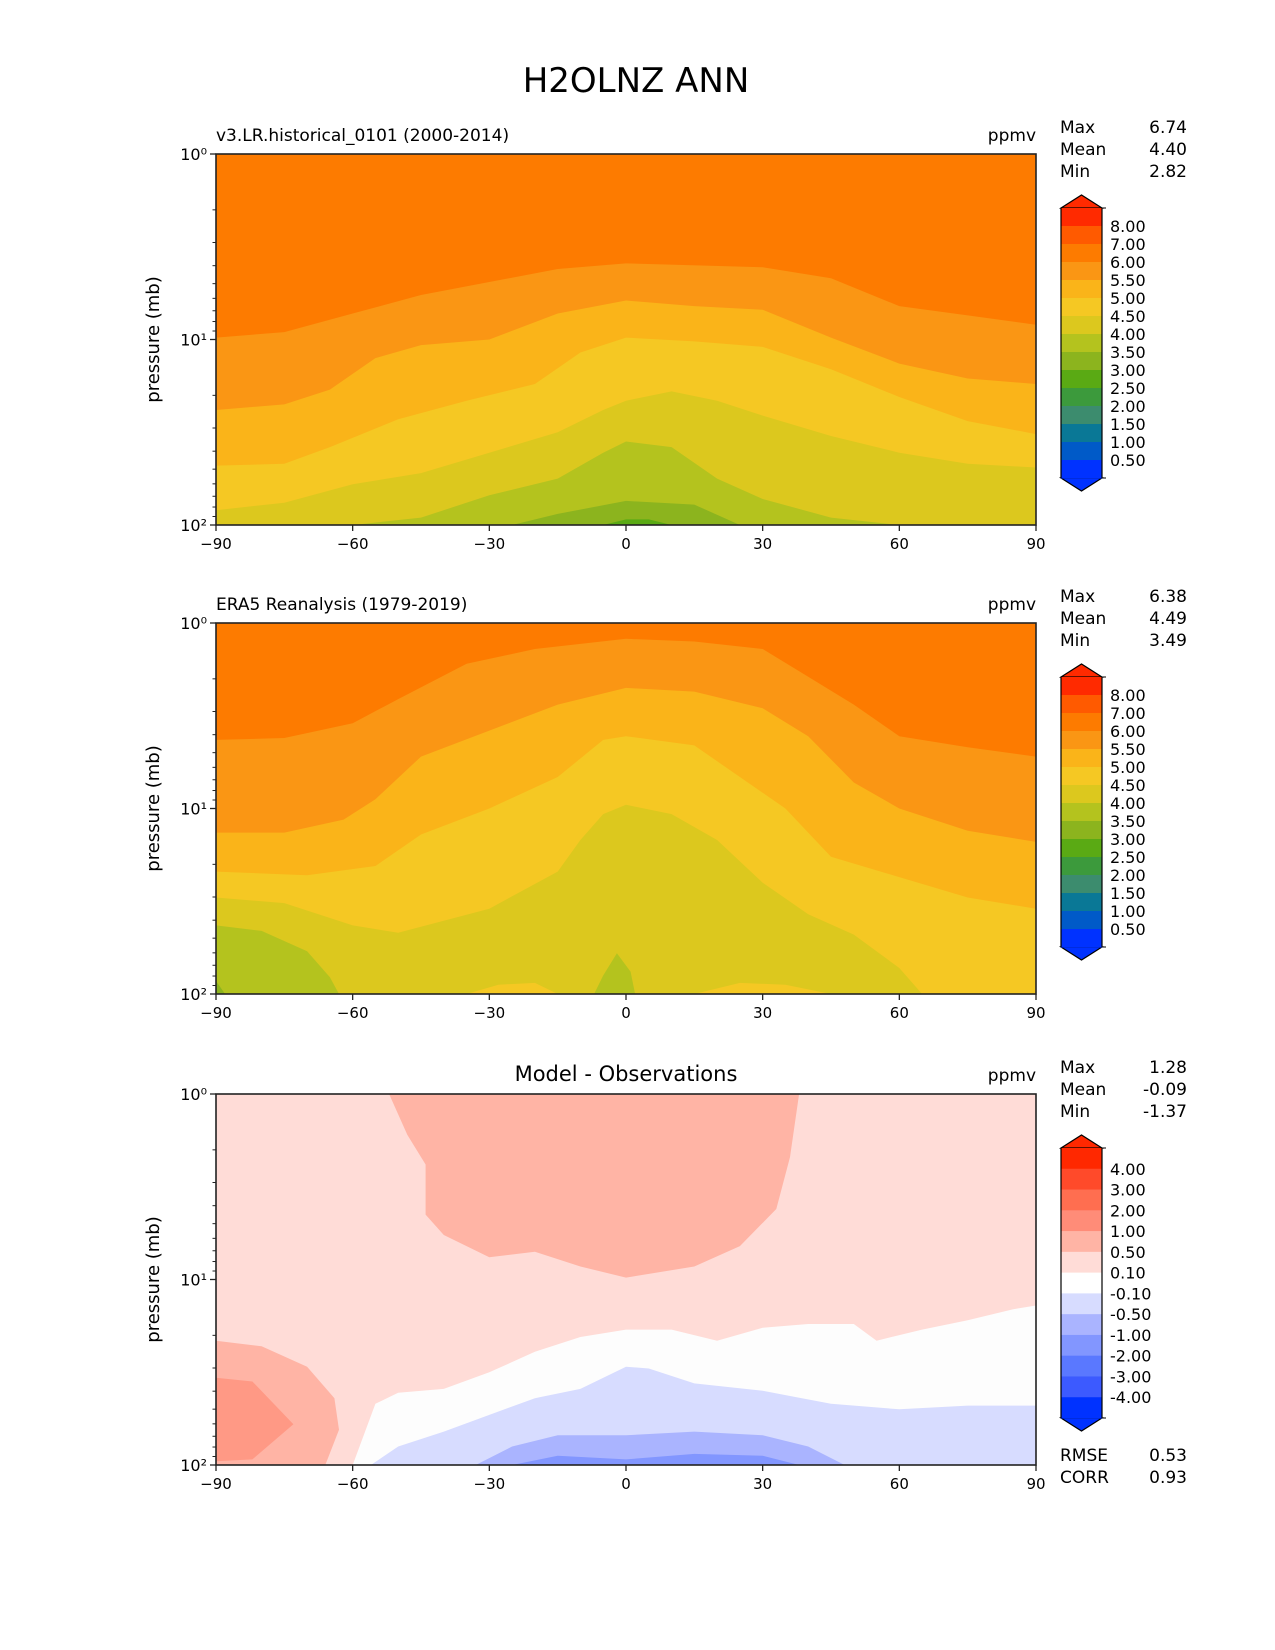 This screenshot has height=1650, width=1275. Describe the element at coordinates (362, 136) in the screenshot. I see `panel-subtitle: v3.LR.historical_0101 (2000-2014)` at that location.